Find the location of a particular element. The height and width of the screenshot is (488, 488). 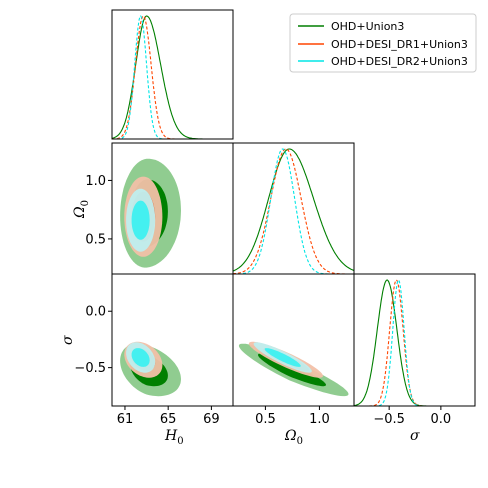

posterior-H0-s1 is located at coordinates (172, 77).